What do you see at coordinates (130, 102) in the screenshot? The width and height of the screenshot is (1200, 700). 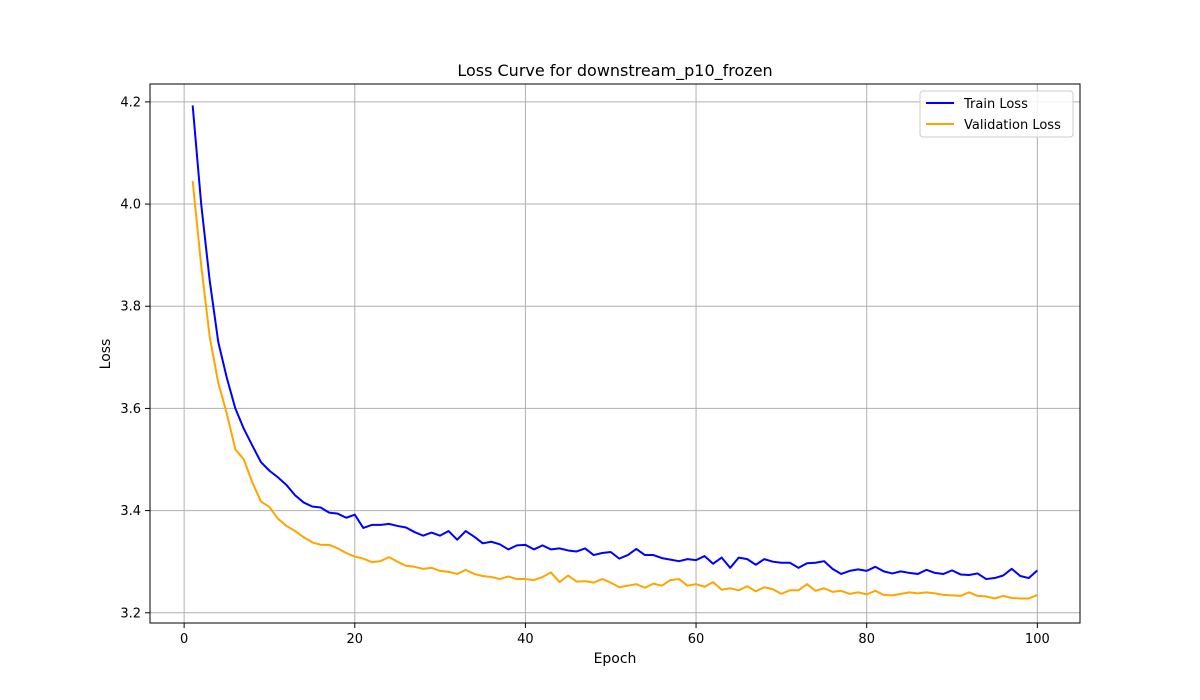 I see `y-tick-label: 4.2` at bounding box center [130, 102].